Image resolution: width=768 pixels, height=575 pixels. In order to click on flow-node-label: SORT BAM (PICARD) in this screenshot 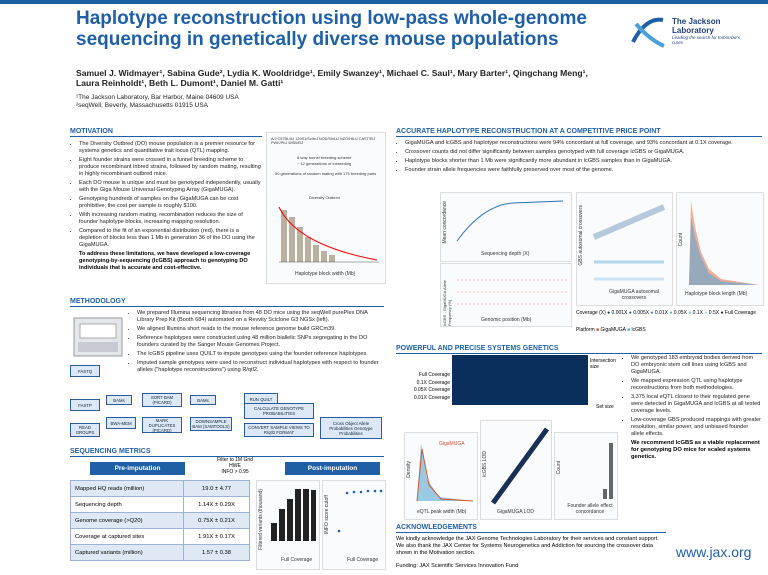, I will do `click(162, 400)`.